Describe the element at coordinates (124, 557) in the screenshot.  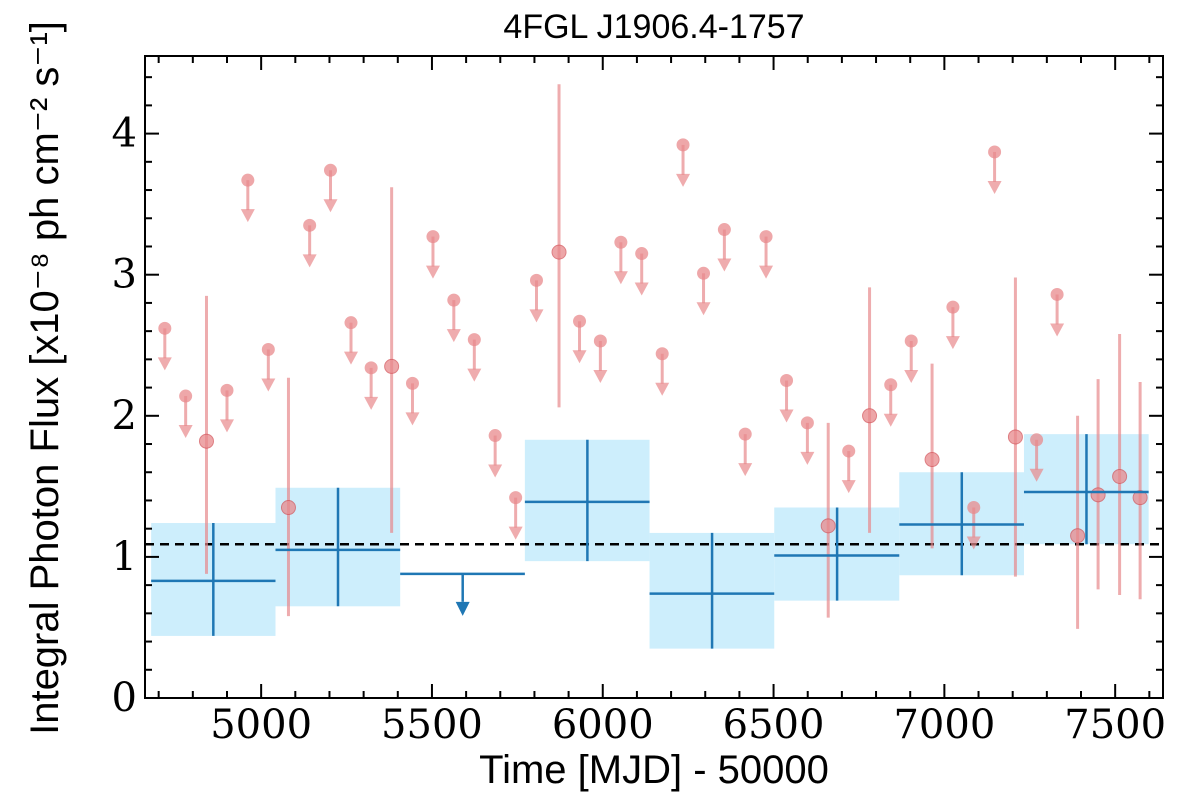
I see `y-tick-label: 1` at that location.